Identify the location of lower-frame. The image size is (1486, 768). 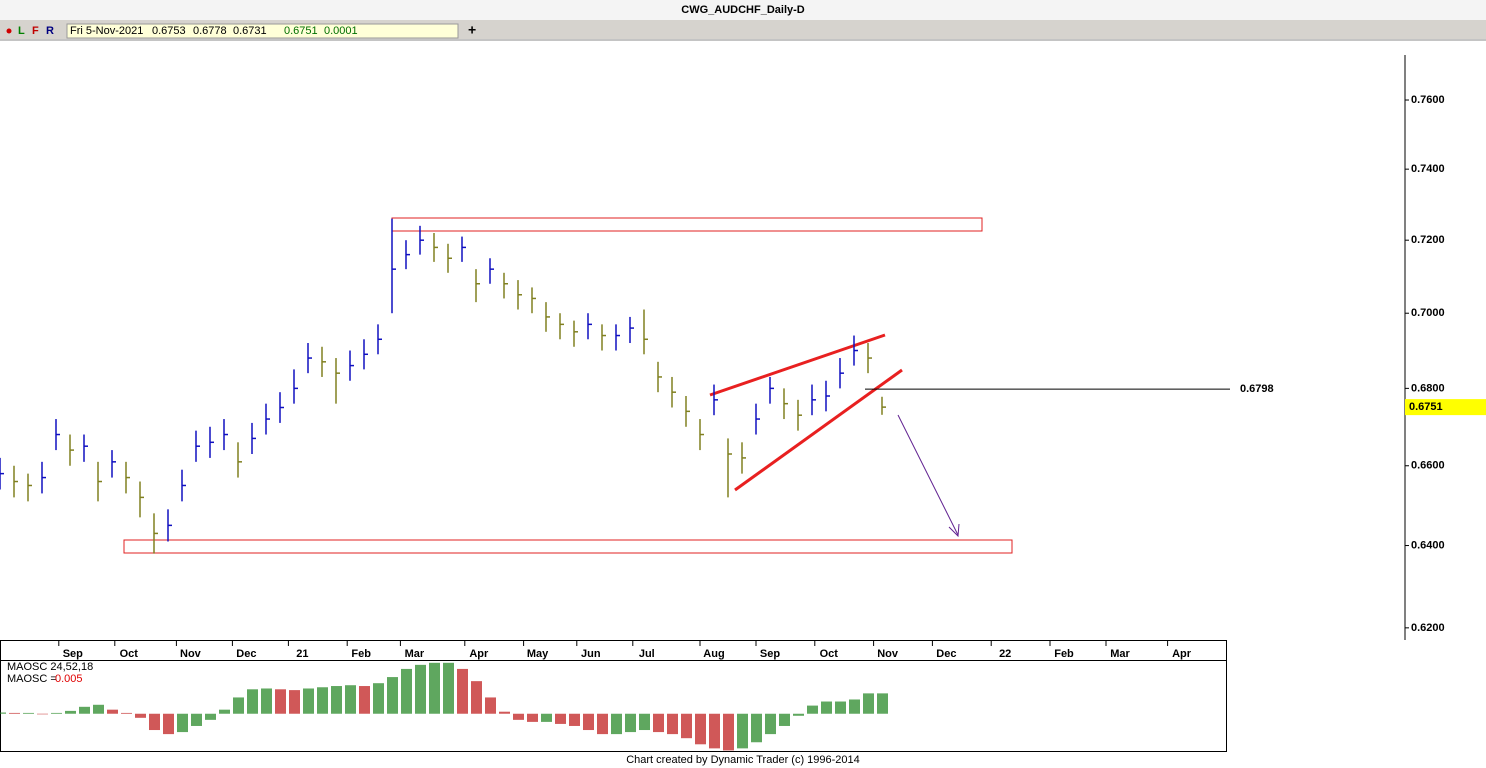
(613, 696).